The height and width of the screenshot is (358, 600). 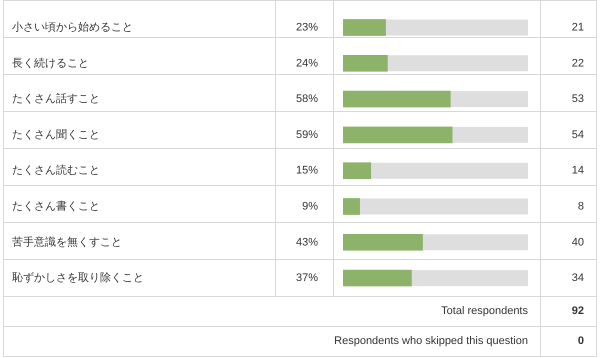 What do you see at coordinates (78, 277) in the screenshot?
I see `y-tick-label: 恥ずかしさを取り除くこと` at bounding box center [78, 277].